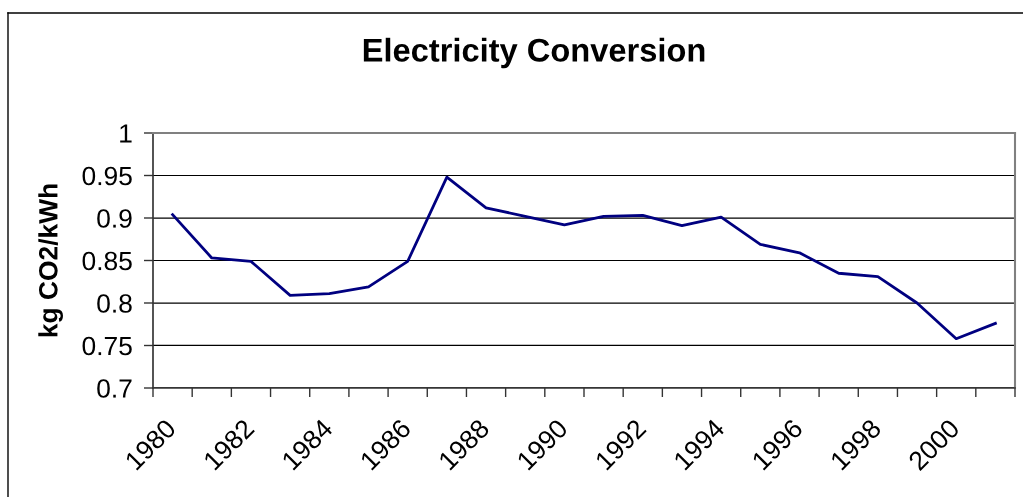  Describe the element at coordinates (107, 261) in the screenshot. I see `y-tick-label: 0.85` at that location.